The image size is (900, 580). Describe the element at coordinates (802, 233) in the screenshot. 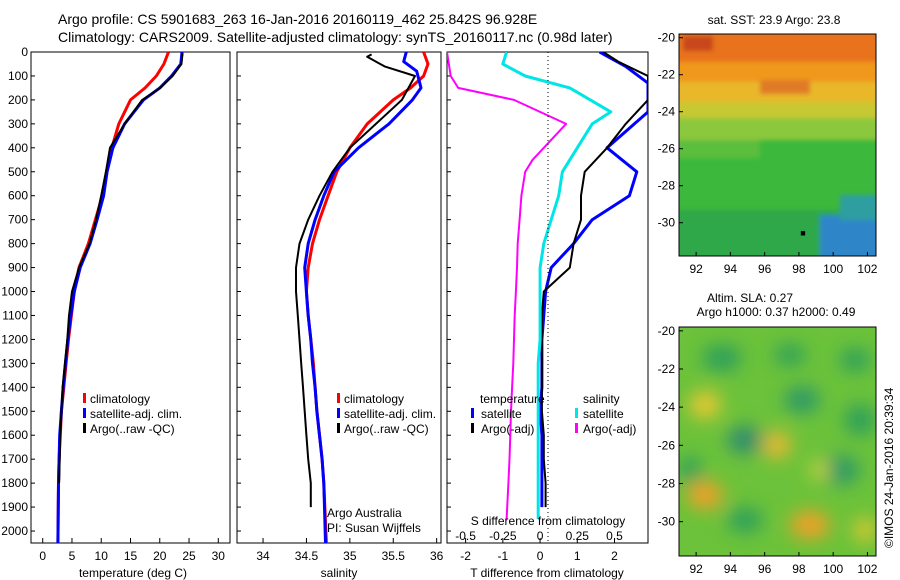

I see `sst-argo-marker: ■` at that location.